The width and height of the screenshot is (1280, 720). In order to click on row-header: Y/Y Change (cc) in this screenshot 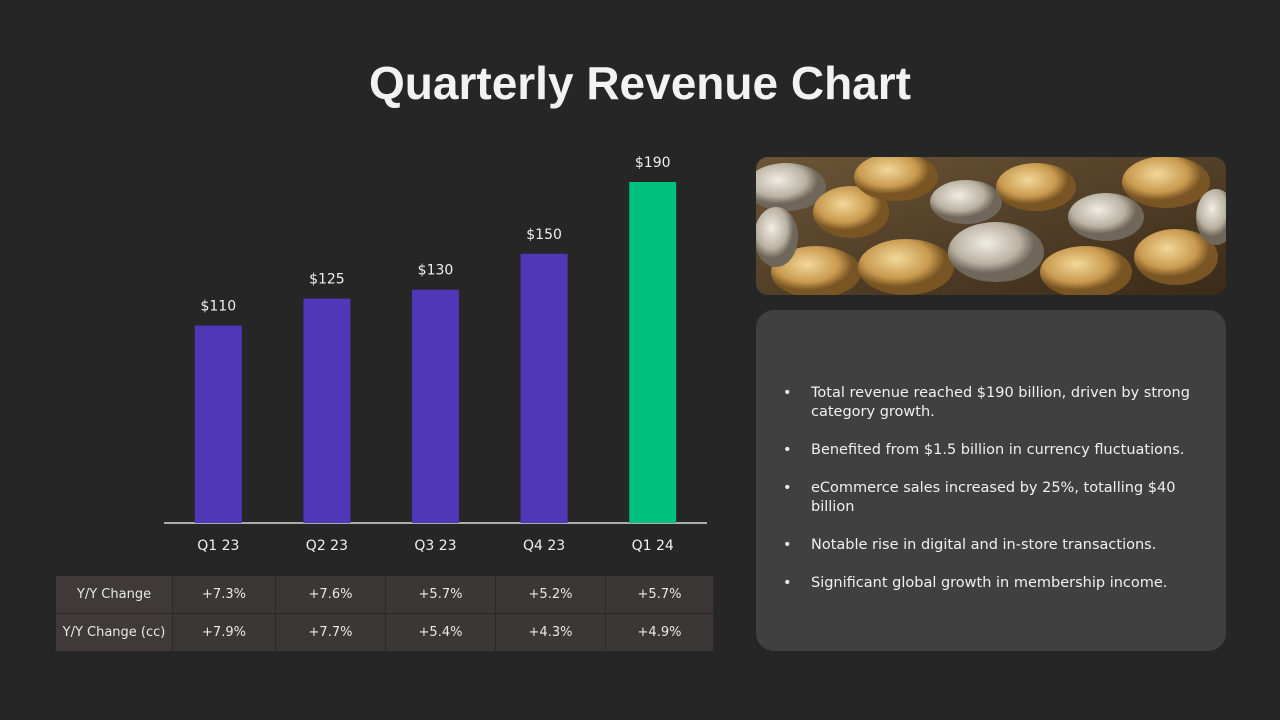, I will do `click(114, 632)`.